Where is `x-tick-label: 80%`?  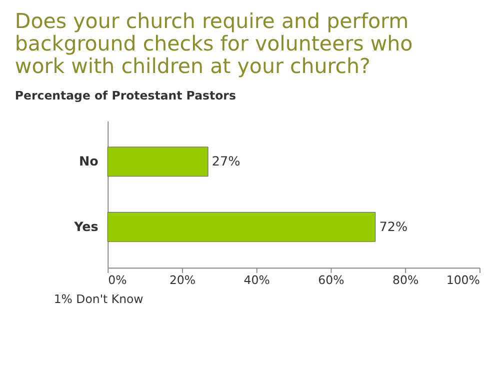 x-tick-label: 80% is located at coordinates (405, 279).